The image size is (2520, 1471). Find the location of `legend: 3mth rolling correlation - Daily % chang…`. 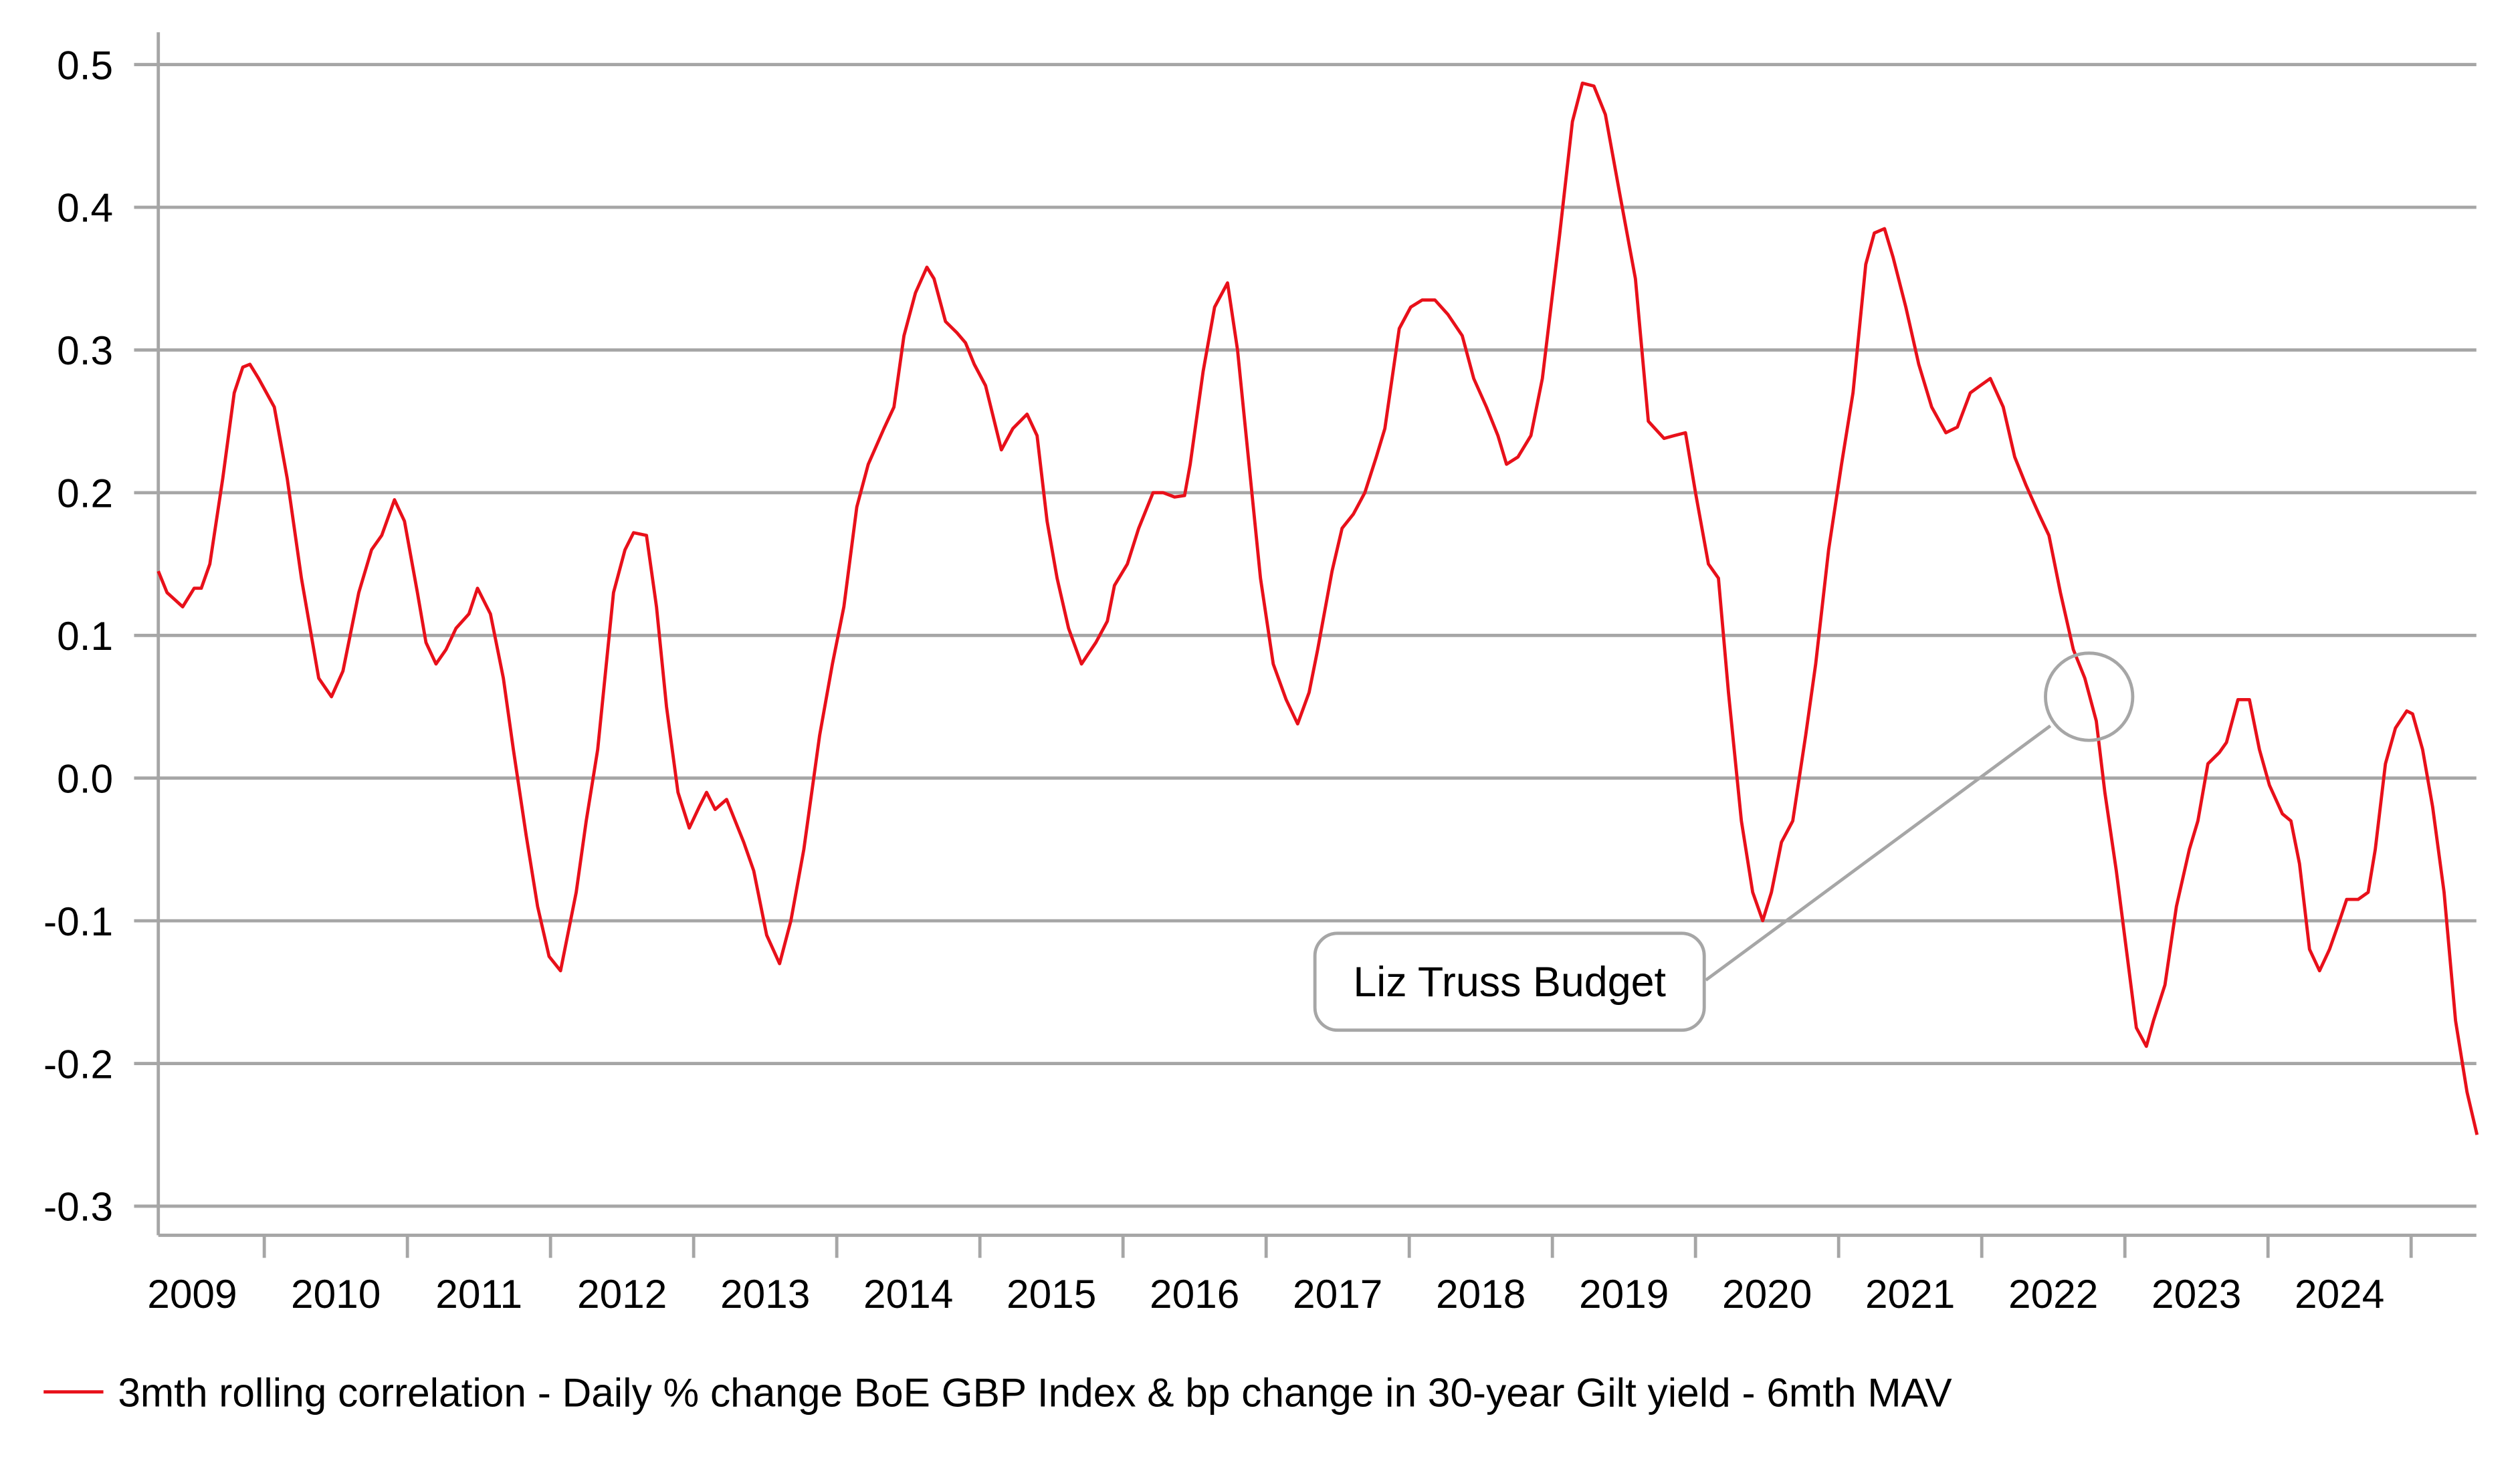

legend: 3mth rolling correlation - Daily % chang… is located at coordinates (997, 1392).